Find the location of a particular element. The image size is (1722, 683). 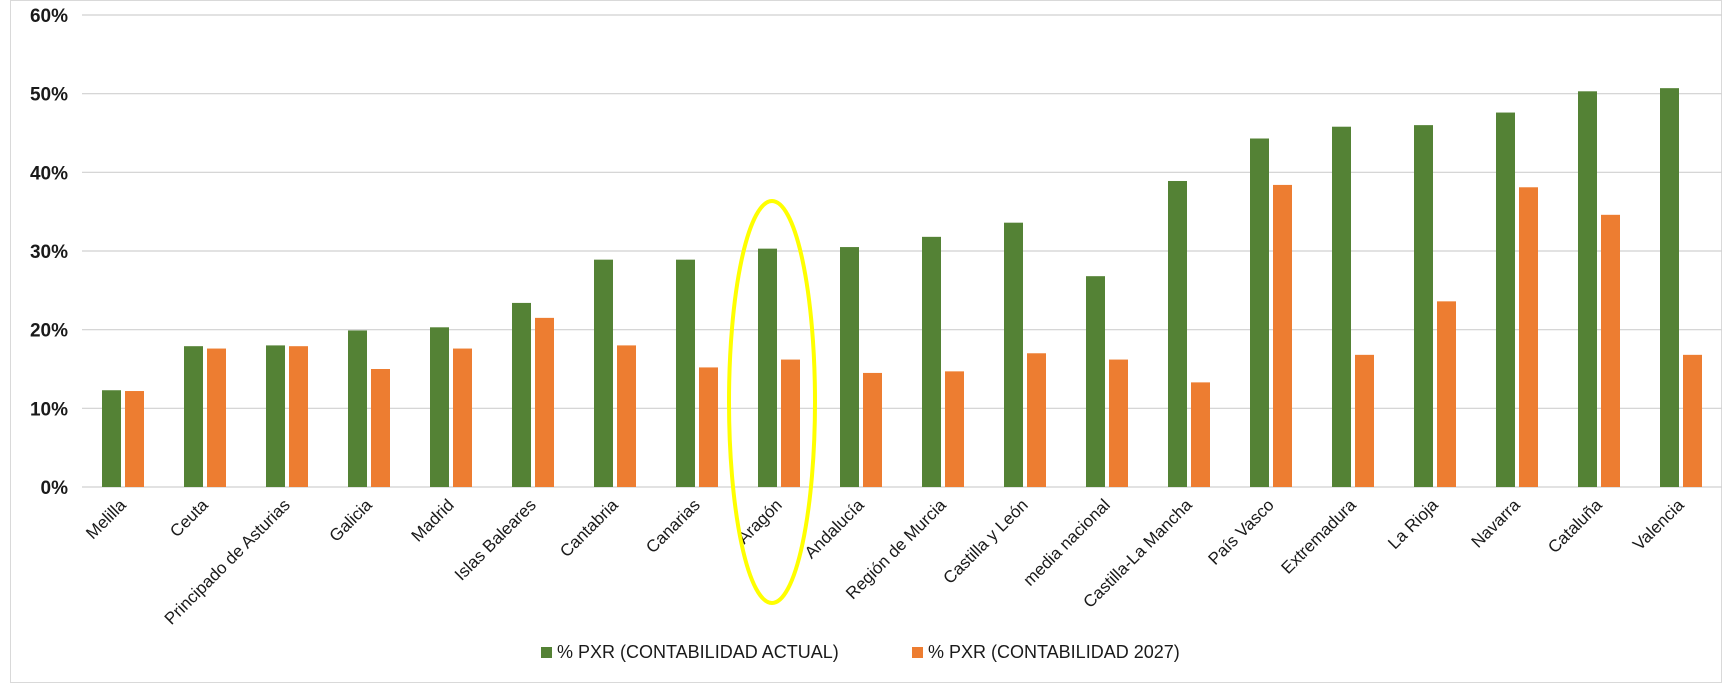

x-tick-label: Navarra is located at coordinates (1496, 523).